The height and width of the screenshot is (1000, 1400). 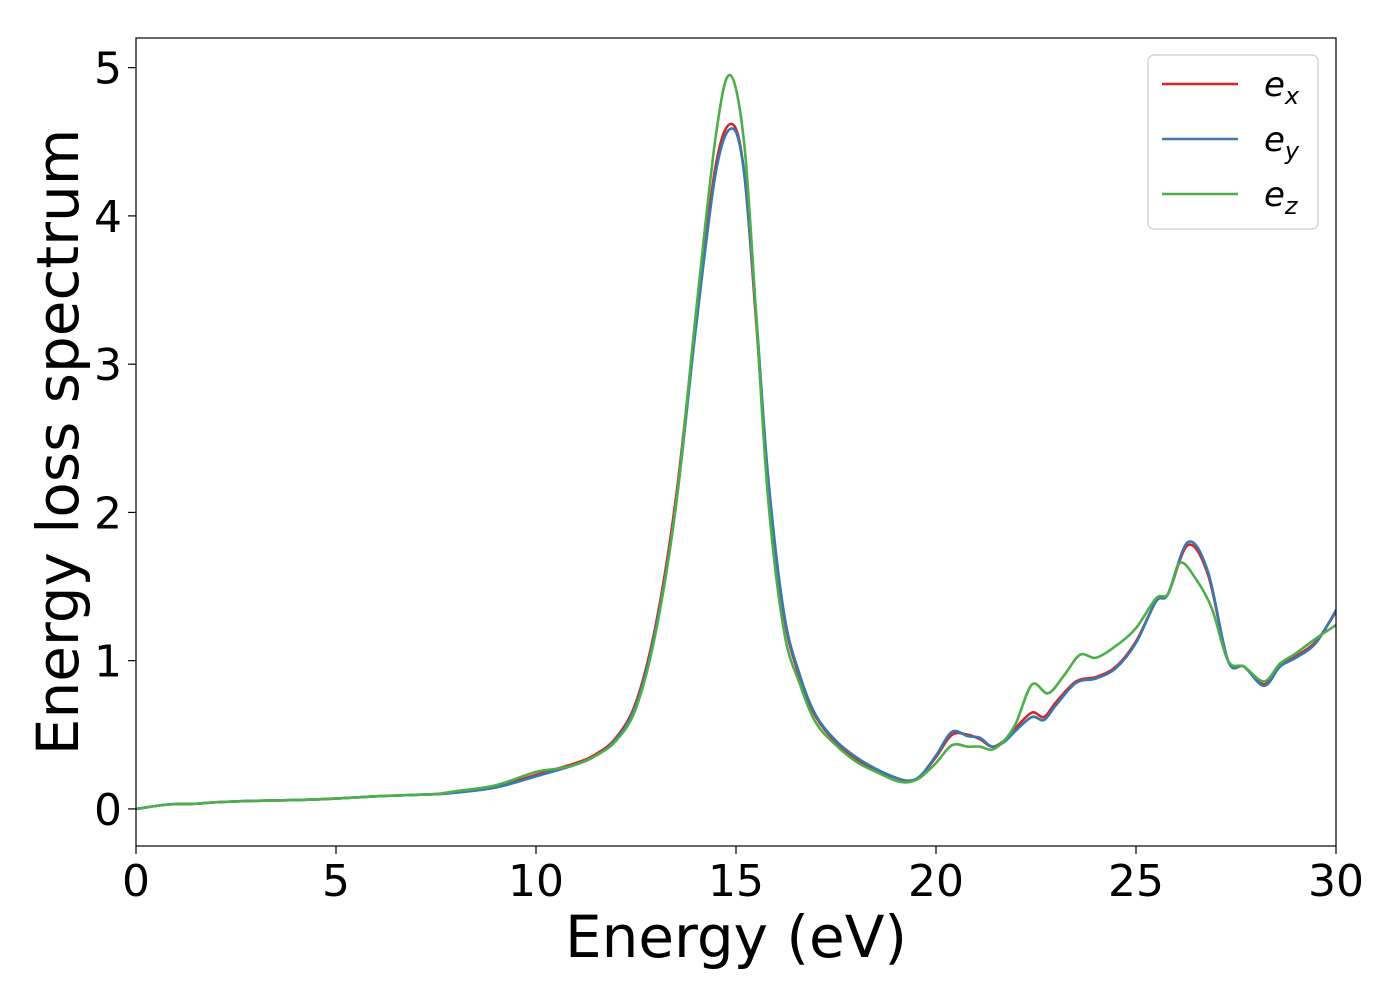 I want to click on x-tick-label: 5, so click(x=336, y=881).